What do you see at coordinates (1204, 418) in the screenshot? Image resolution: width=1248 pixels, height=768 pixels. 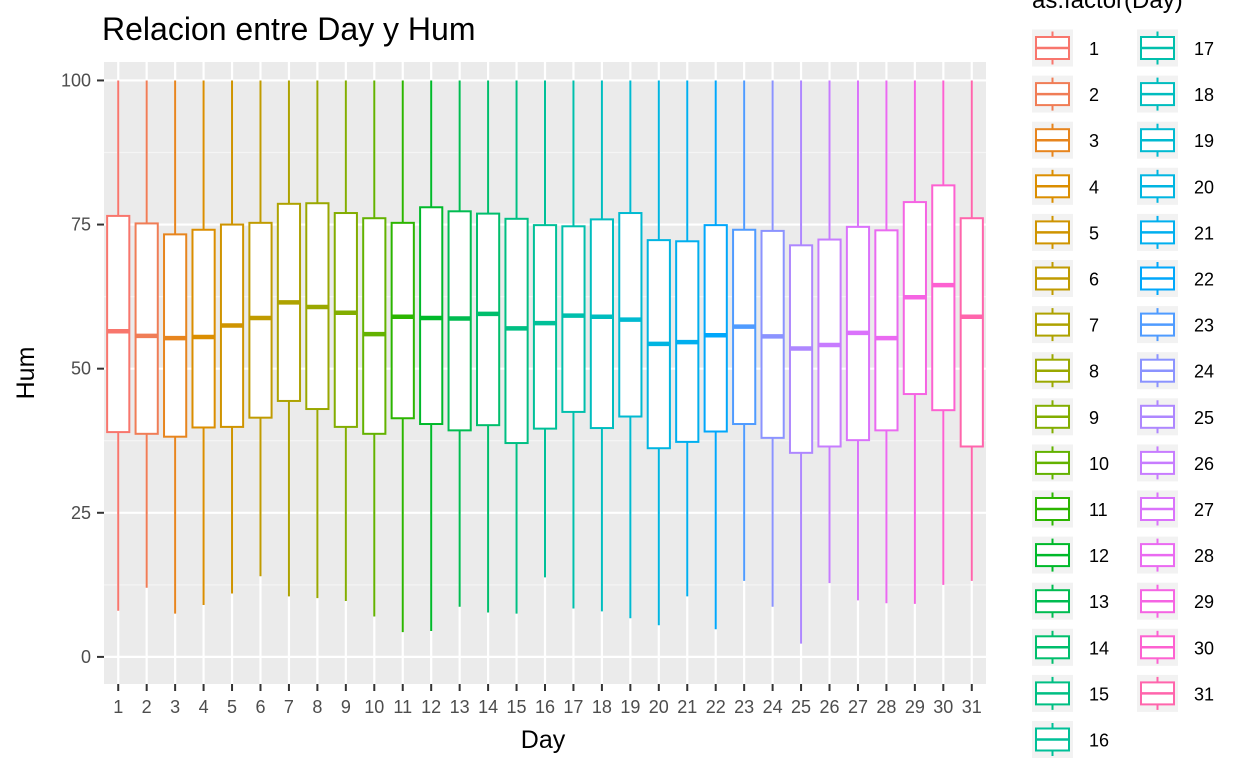 I see `legend-label: 25` at bounding box center [1204, 418].